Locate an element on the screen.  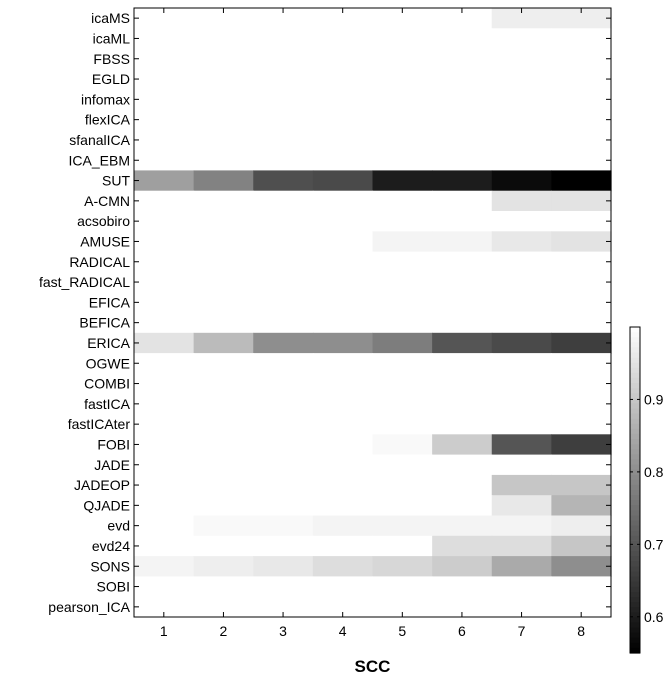
colorbar-tick-label: 0.7 is located at coordinates (654, 544).